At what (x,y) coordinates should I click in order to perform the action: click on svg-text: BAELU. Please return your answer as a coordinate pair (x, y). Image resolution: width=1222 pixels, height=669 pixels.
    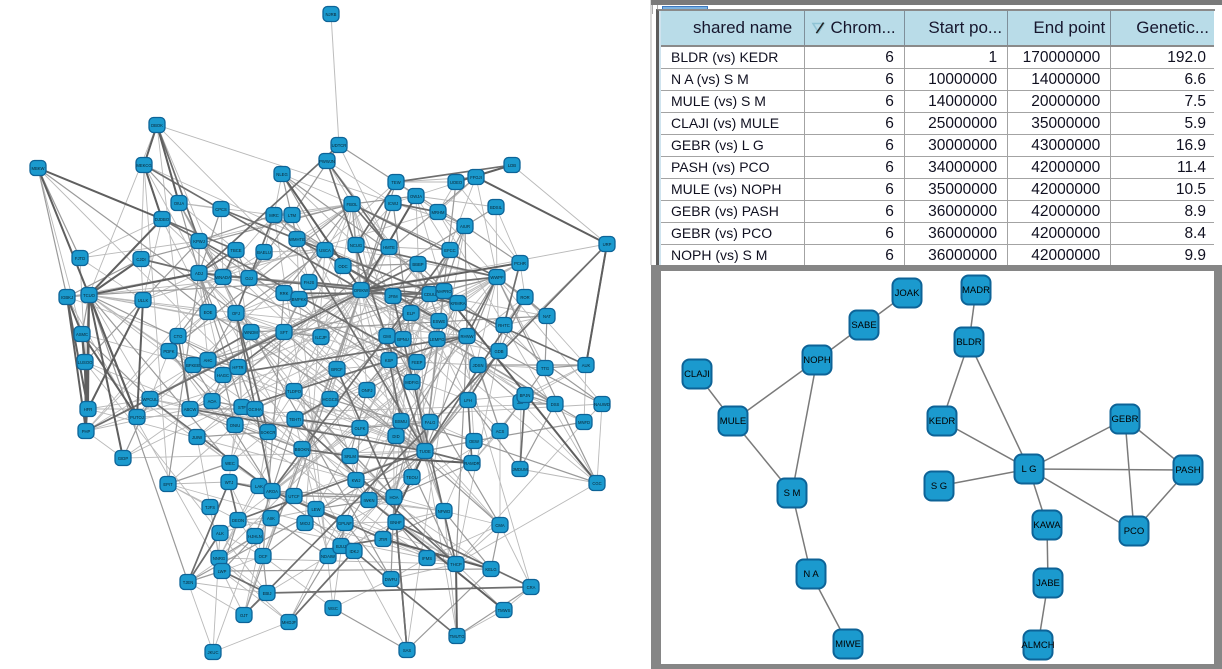
    Looking at the image, I should click on (264, 252).